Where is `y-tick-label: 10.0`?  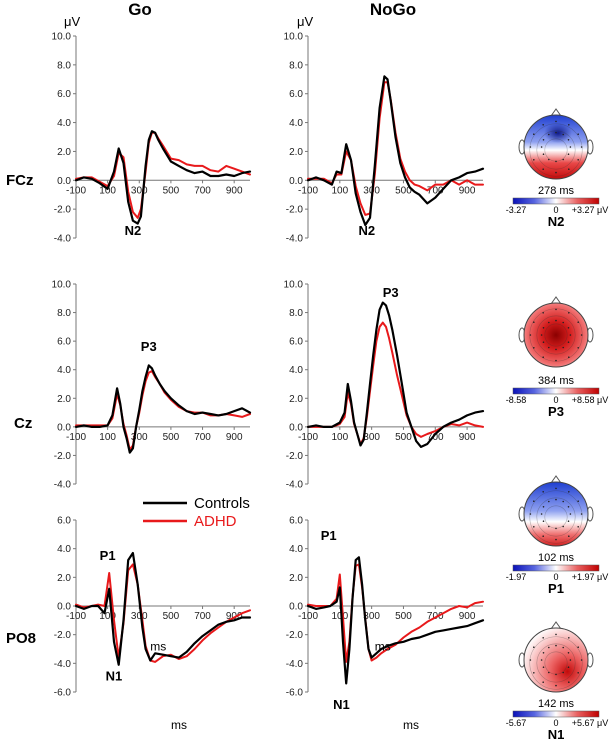 y-tick-label: 10.0 is located at coordinates (62, 285).